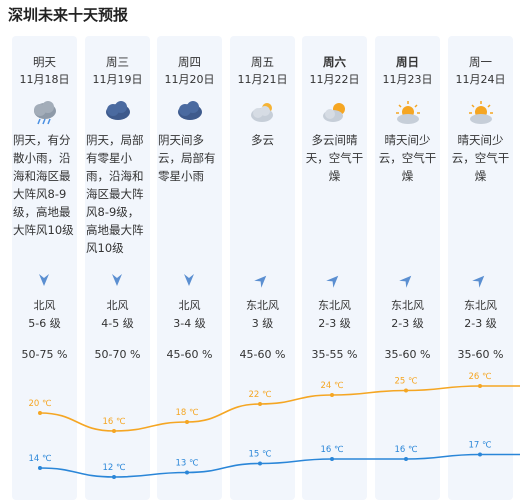 This screenshot has width=520, height=500. What do you see at coordinates (44, 323) in the screenshot?
I see `wind-level: 5-6 级` at bounding box center [44, 323].